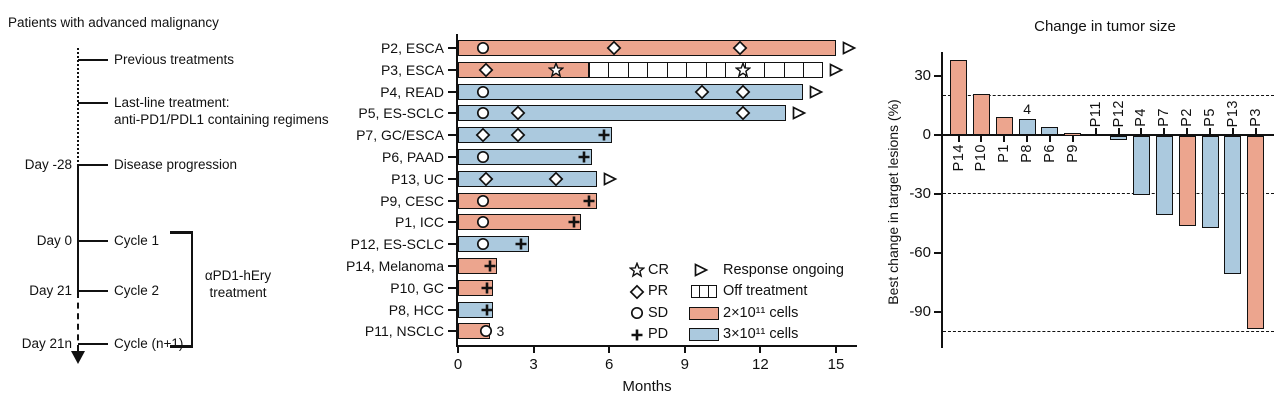 Image resolution: width=1280 pixels, height=403 pixels. I want to click on swimmer-x-tick-label: 9, so click(684, 364).